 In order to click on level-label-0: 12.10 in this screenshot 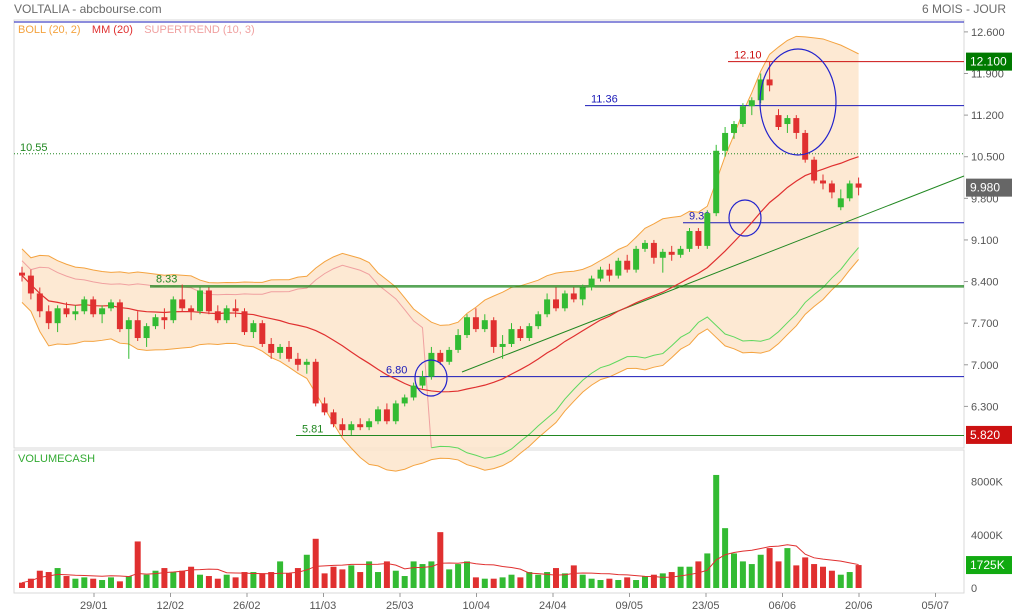, I will do `click(748, 56)`.